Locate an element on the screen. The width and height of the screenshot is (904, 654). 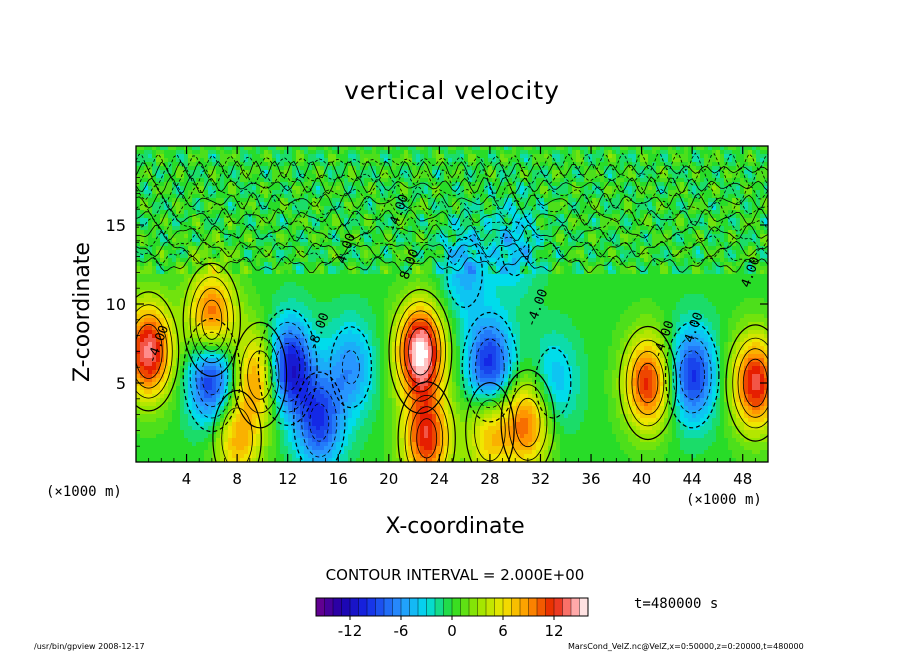
x-tick-label: 32 is located at coordinates (540, 479).